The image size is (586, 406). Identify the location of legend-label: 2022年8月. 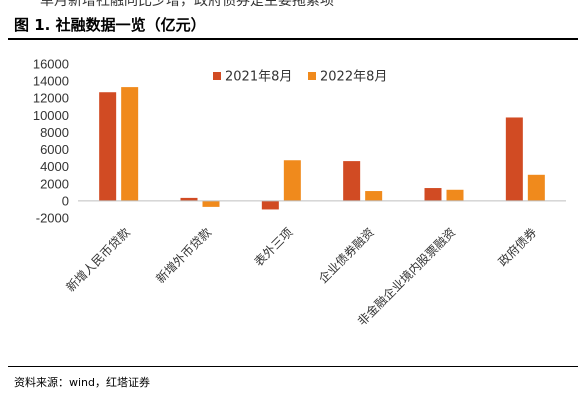
(353, 77).